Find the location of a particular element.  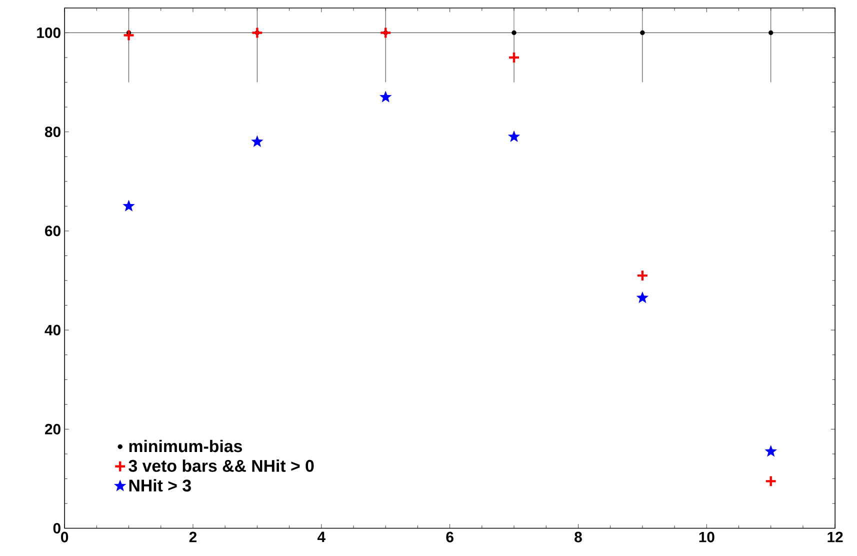

x-tick-label: 10 is located at coordinates (706, 537).